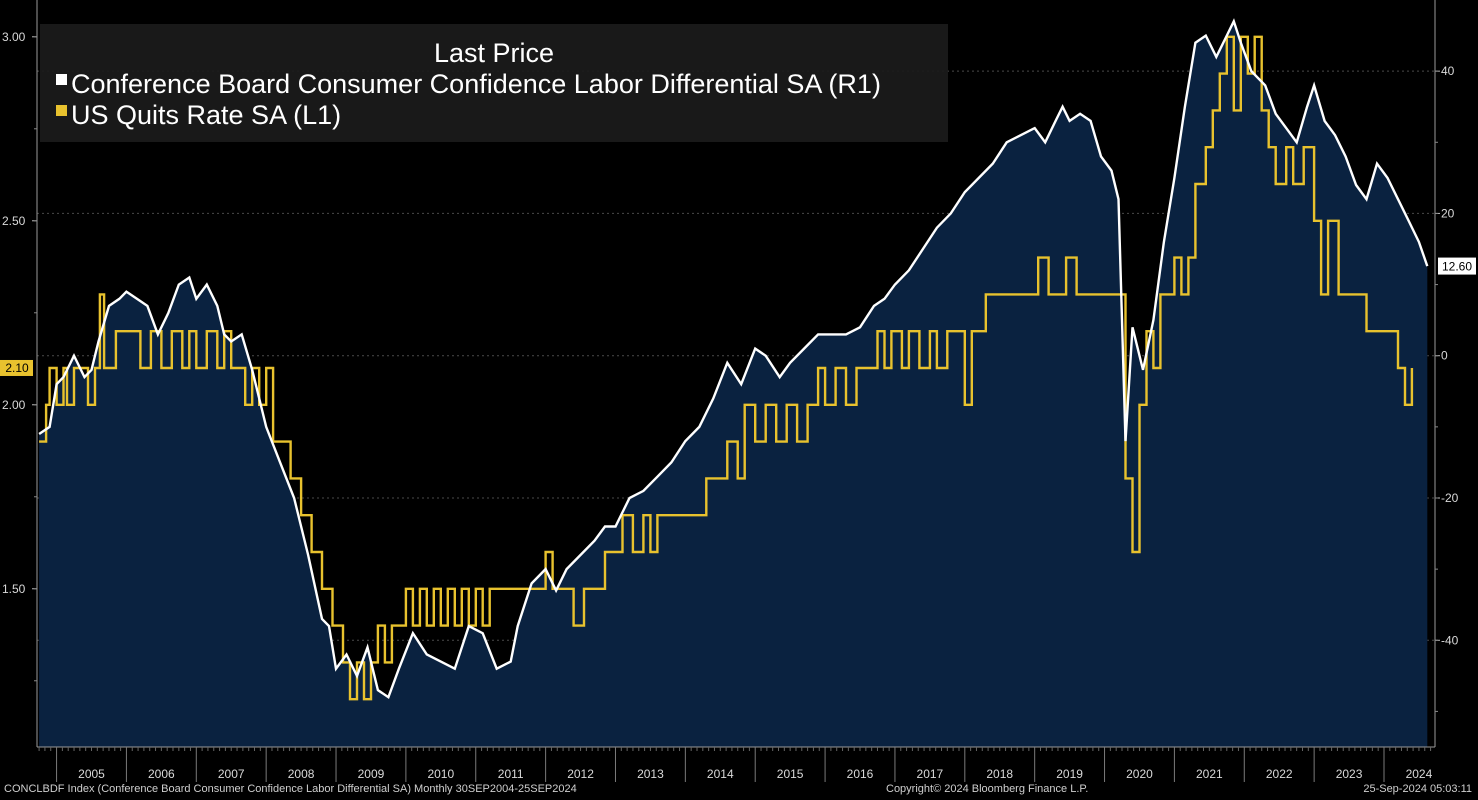 The width and height of the screenshot is (1478, 800). I want to click on right-axis-ticks: -40 -20 0 20 40, so click(1447, 388).